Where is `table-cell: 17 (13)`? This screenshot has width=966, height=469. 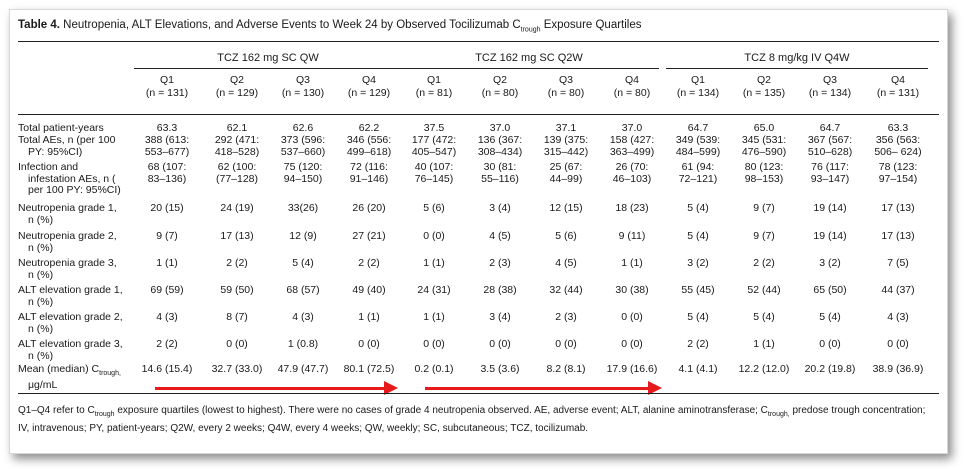
table-cell: 17 (13) is located at coordinates (237, 236).